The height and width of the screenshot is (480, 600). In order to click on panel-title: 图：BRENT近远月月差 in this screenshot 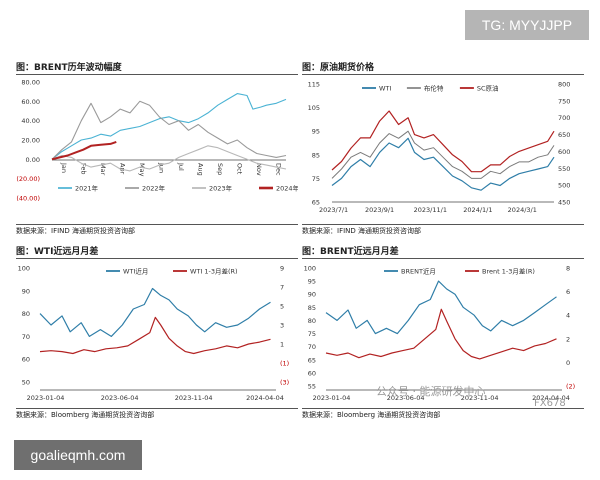, I will do `click(443, 251)`.